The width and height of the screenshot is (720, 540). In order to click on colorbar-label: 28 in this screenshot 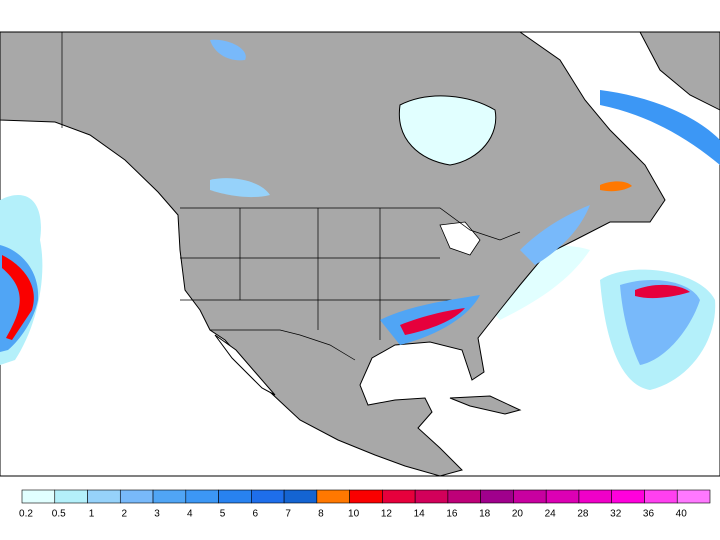, I will do `click(583, 514)`.